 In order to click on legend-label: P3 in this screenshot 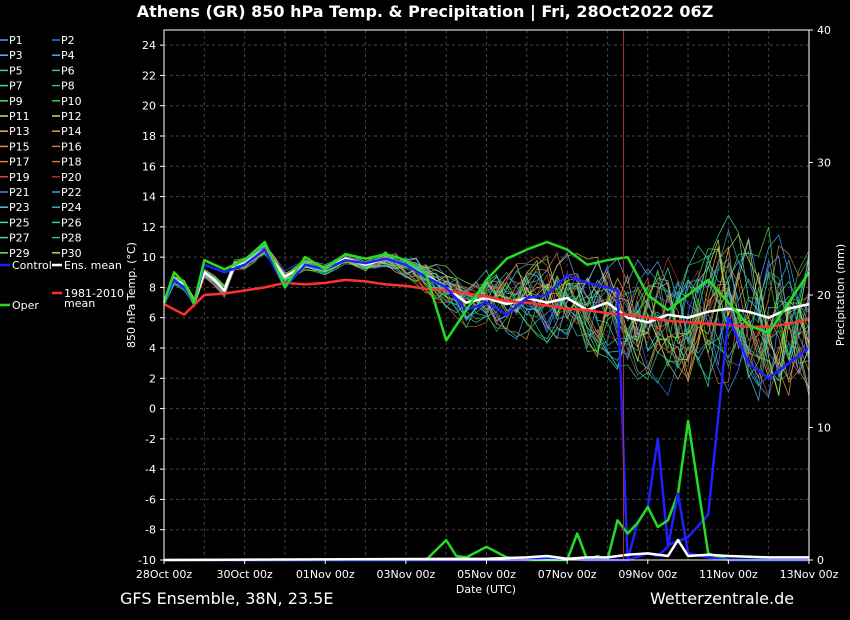, I will do `click(16, 55)`.